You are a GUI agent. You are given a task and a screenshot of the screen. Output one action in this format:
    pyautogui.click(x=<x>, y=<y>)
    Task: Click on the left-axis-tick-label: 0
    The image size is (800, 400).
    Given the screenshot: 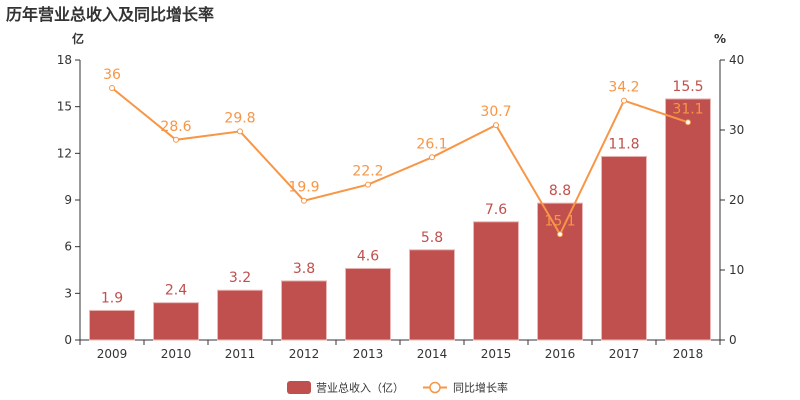 What is the action you would take?
    pyautogui.click(x=68, y=340)
    